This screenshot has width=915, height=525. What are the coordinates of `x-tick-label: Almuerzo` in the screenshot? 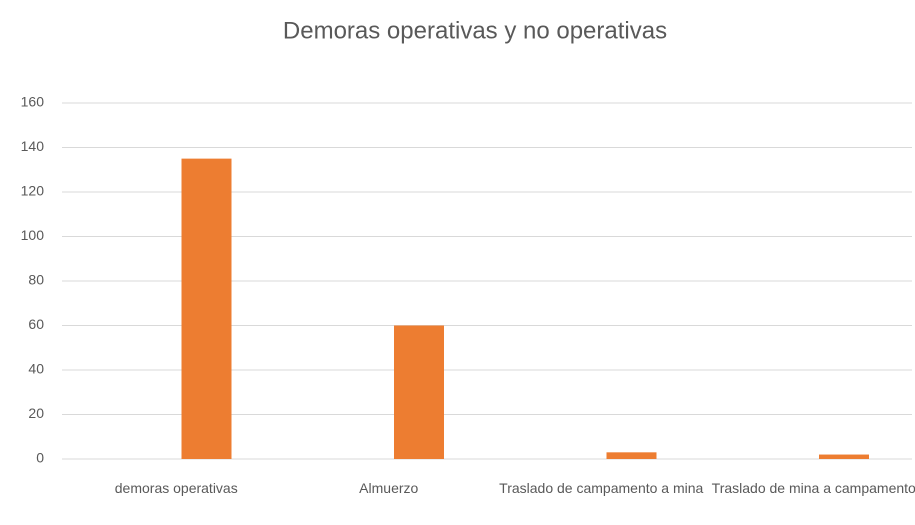 It's located at (389, 488).